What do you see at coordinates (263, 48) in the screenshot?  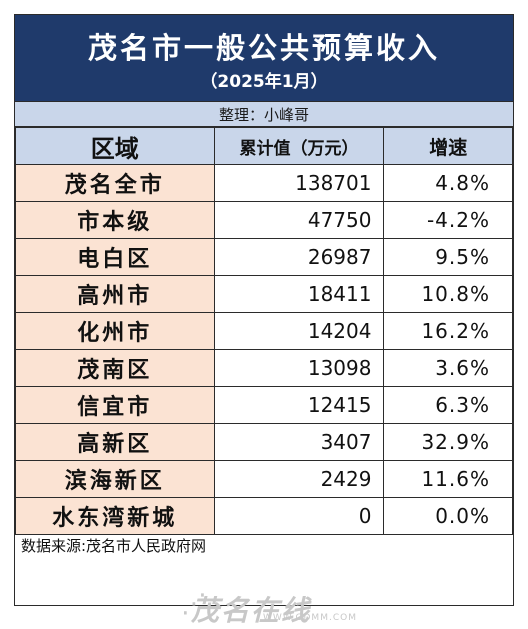 I see `page-title: 茂名市一般公共预算收入` at bounding box center [263, 48].